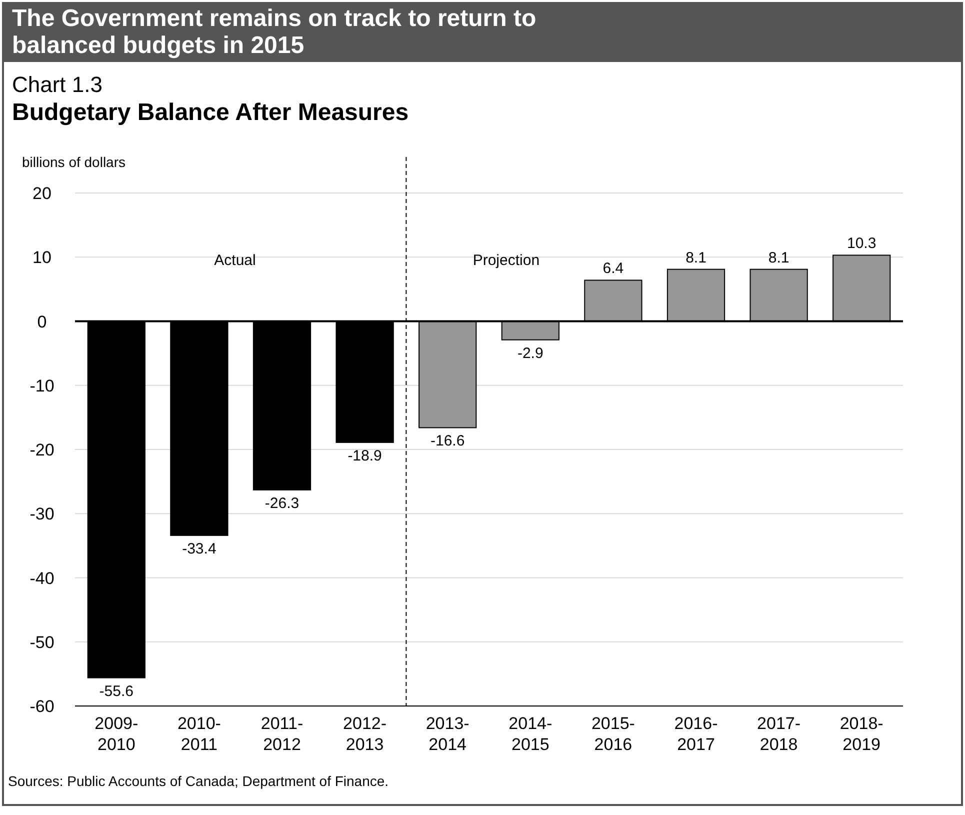 Image resolution: width=965 pixels, height=815 pixels. I want to click on x-tick-label: 2016-2017, so click(696, 734).